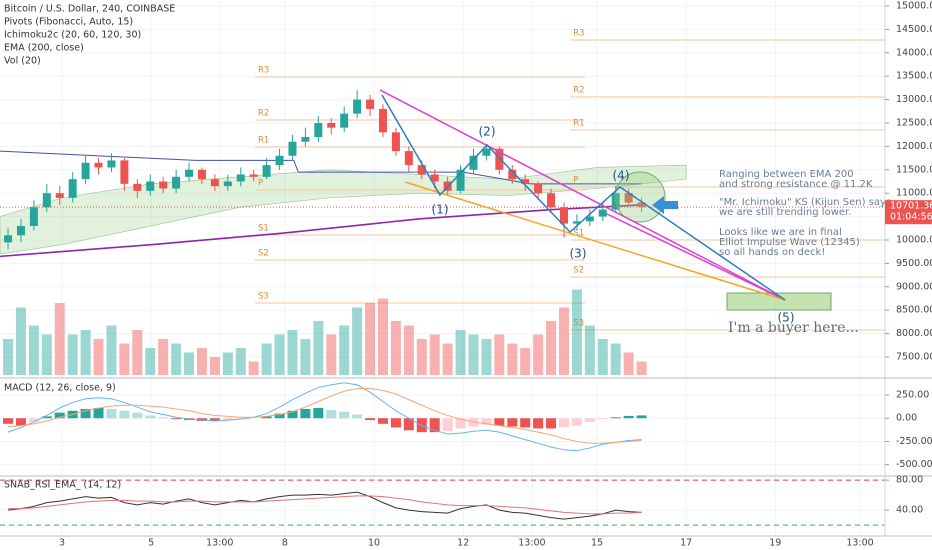  I want to click on x-tick-label: 19, so click(775, 543).